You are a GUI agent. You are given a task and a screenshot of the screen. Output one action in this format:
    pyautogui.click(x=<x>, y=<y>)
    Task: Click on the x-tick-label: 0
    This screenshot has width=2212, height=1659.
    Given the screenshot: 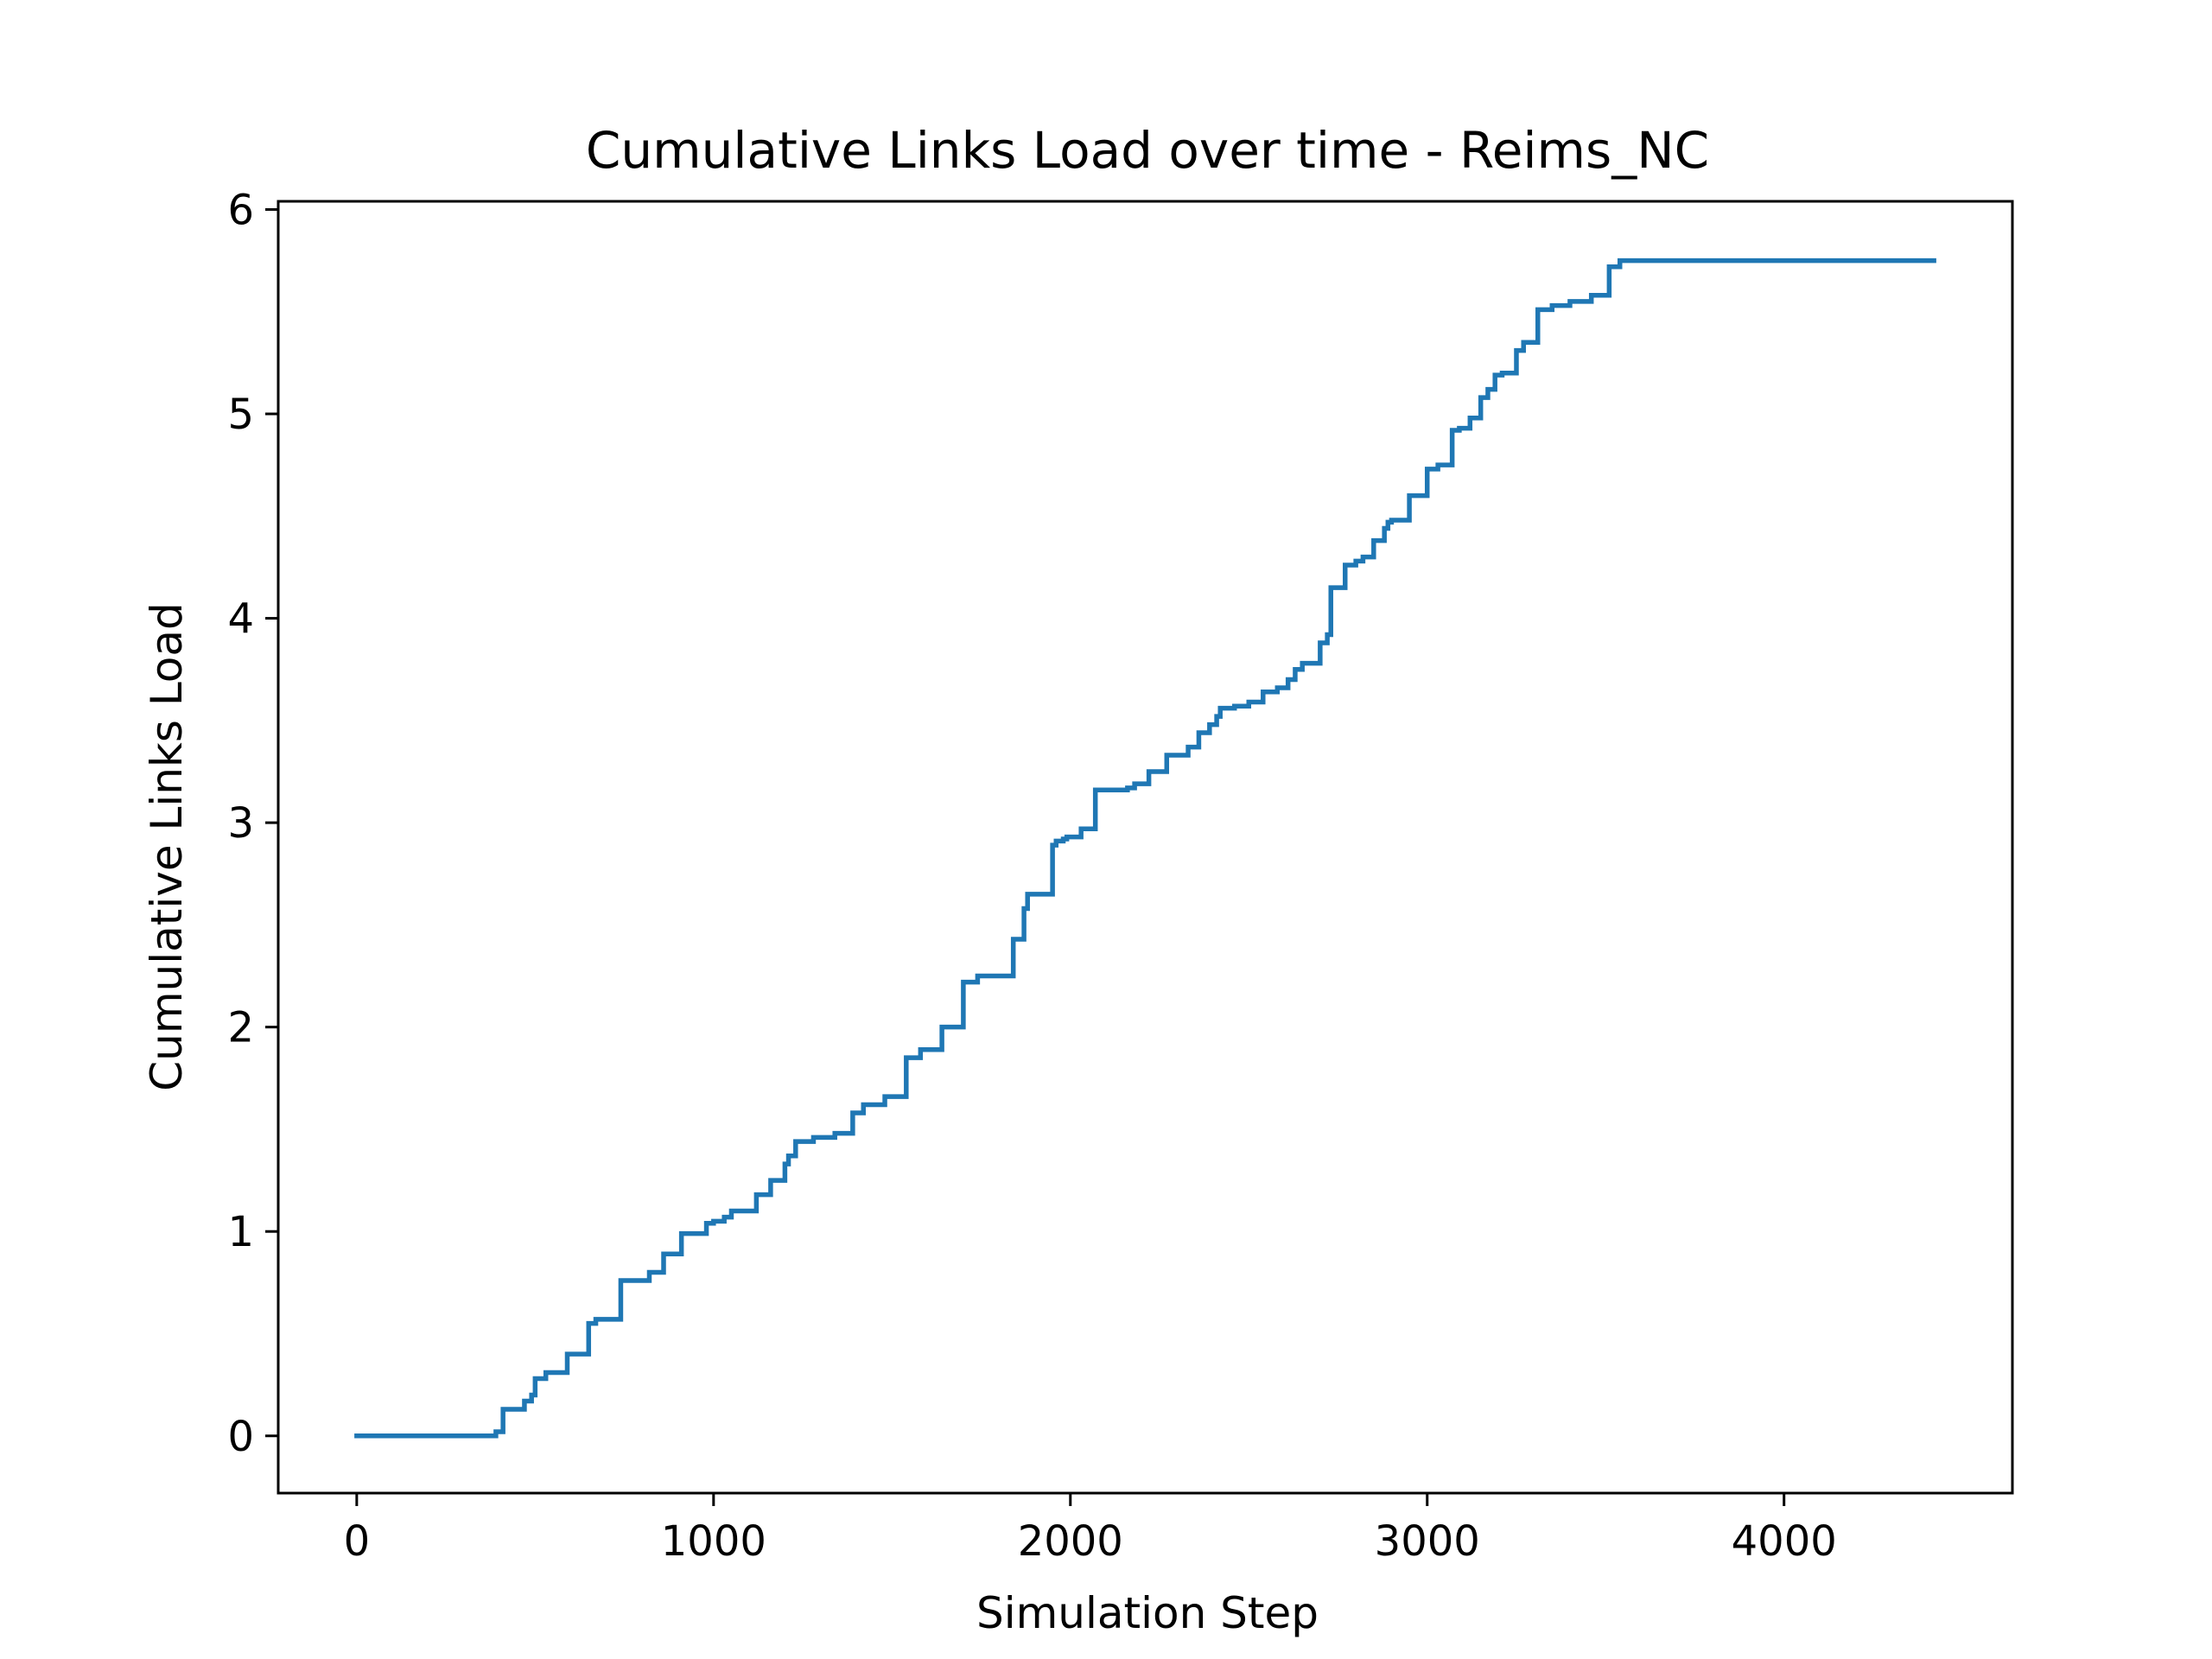 What is the action you would take?
    pyautogui.click(x=357, y=1541)
    